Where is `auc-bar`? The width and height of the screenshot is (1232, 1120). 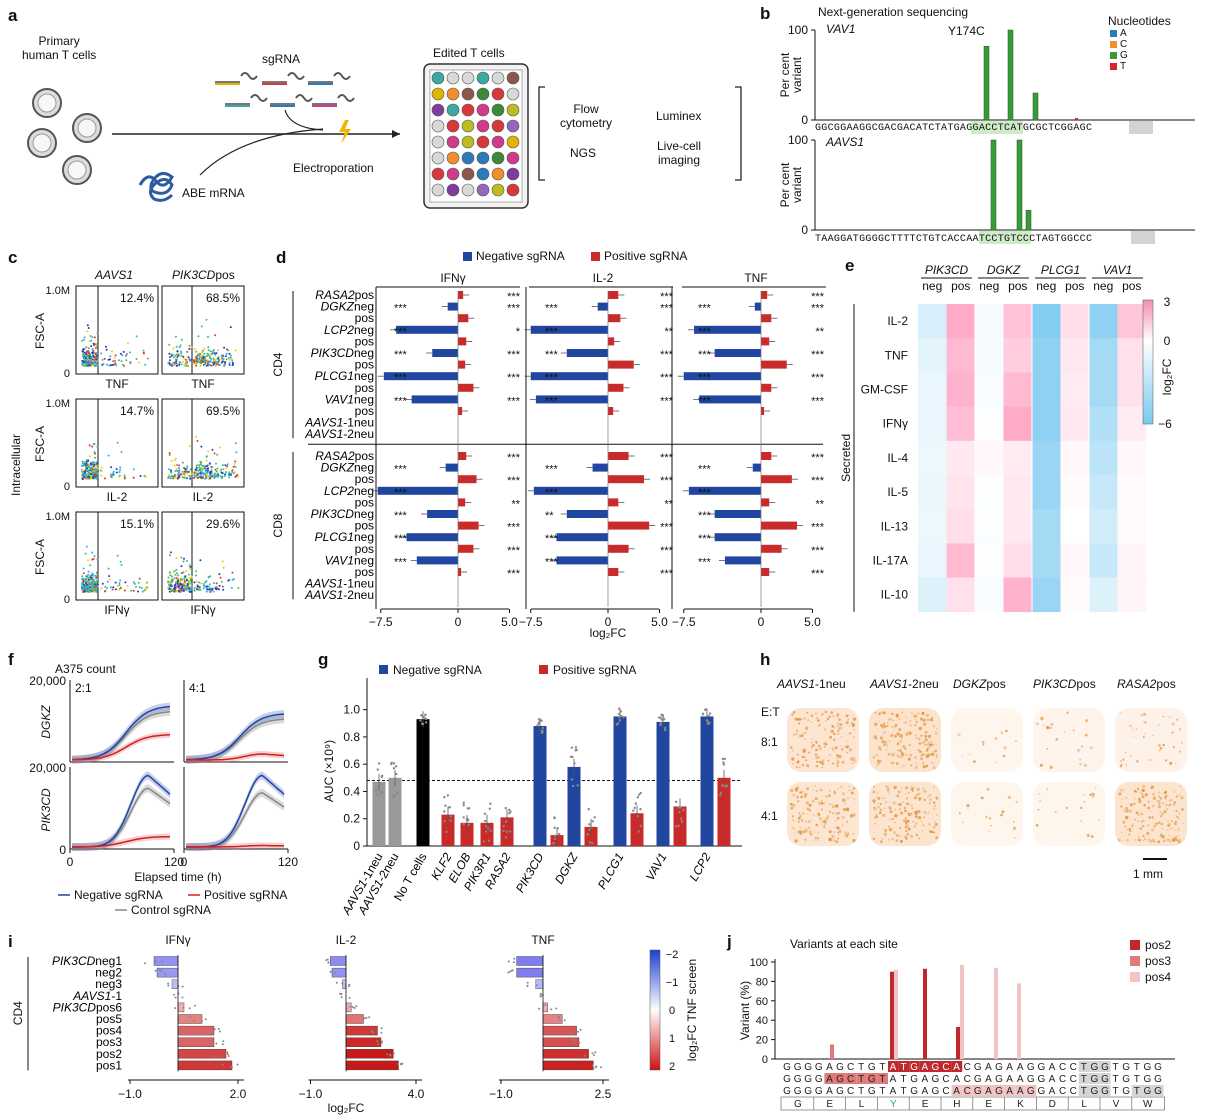 auc-bar is located at coordinates (637, 829).